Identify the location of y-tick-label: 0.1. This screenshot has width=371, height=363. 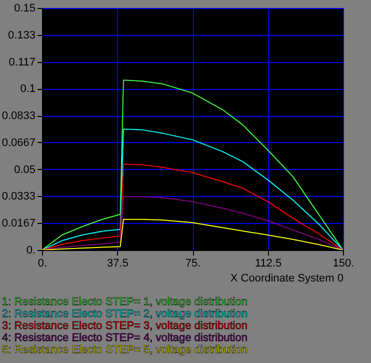
(28, 89).